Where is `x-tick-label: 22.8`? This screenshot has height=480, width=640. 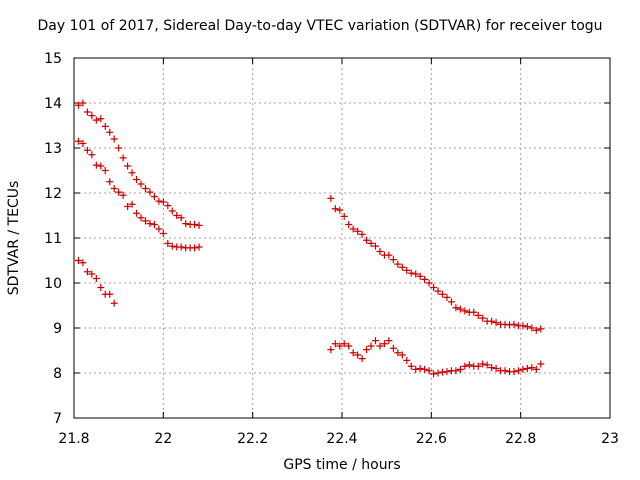
x-tick-label: 22.8 is located at coordinates (520, 439).